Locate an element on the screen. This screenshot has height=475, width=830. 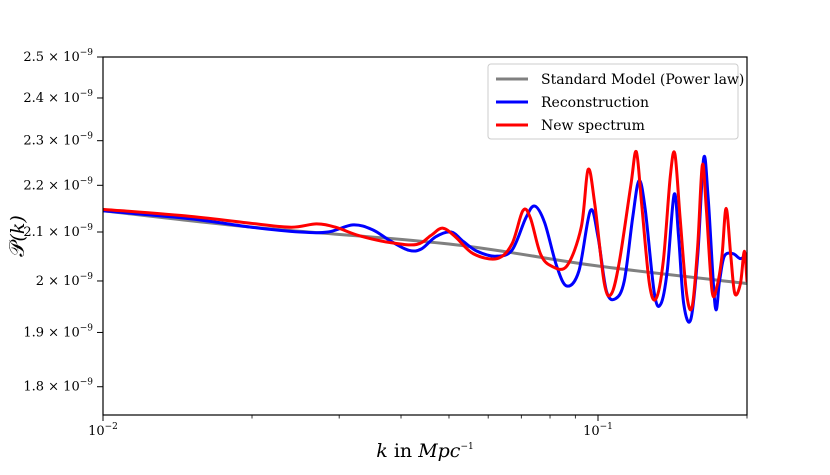
y-axis-label: 𝒫(k) is located at coordinates (17, 236).